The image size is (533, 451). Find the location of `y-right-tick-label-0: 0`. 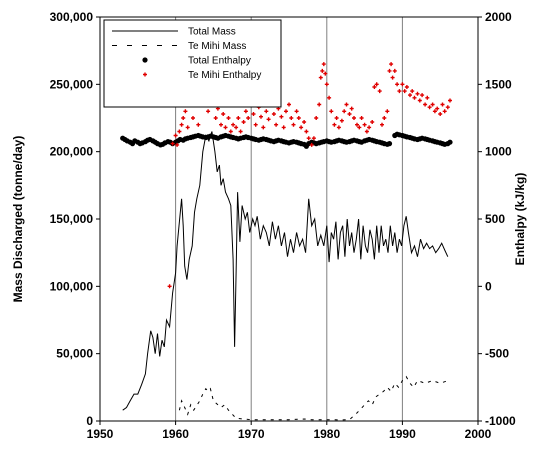

y-right-tick-label-0: 0 is located at coordinates (488, 286).